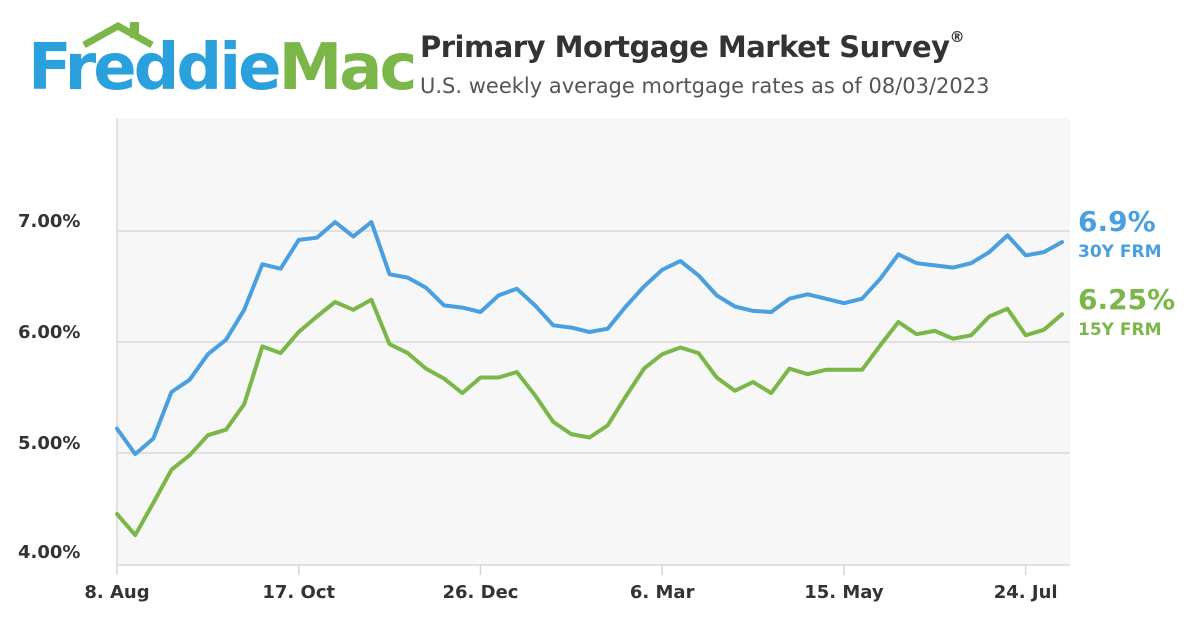 This screenshot has height=630, width=1200. What do you see at coordinates (298, 592) in the screenshot?
I see `x-tick-label: 17. Oct` at bounding box center [298, 592].